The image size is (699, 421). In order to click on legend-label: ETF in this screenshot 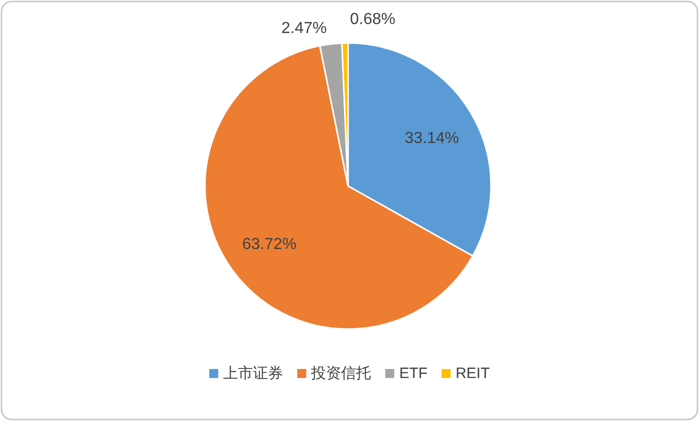, I will do `click(413, 373)`.